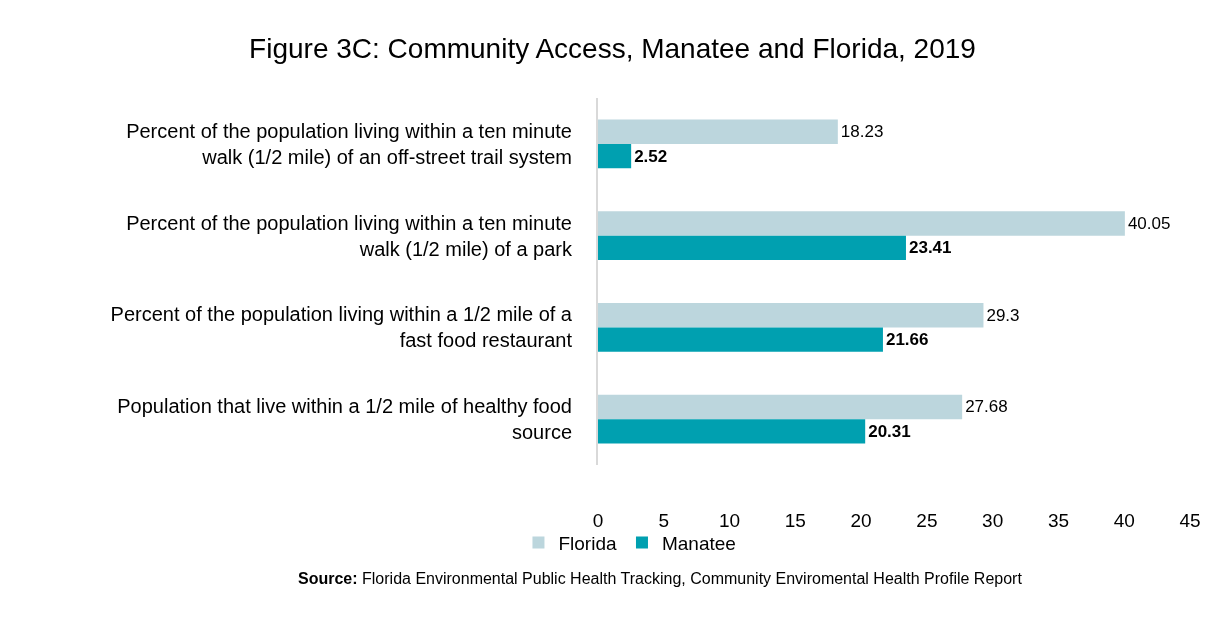 This screenshot has height=624, width=1225. What do you see at coordinates (1149, 223) in the screenshot?
I see `data-label: 40.05` at bounding box center [1149, 223].